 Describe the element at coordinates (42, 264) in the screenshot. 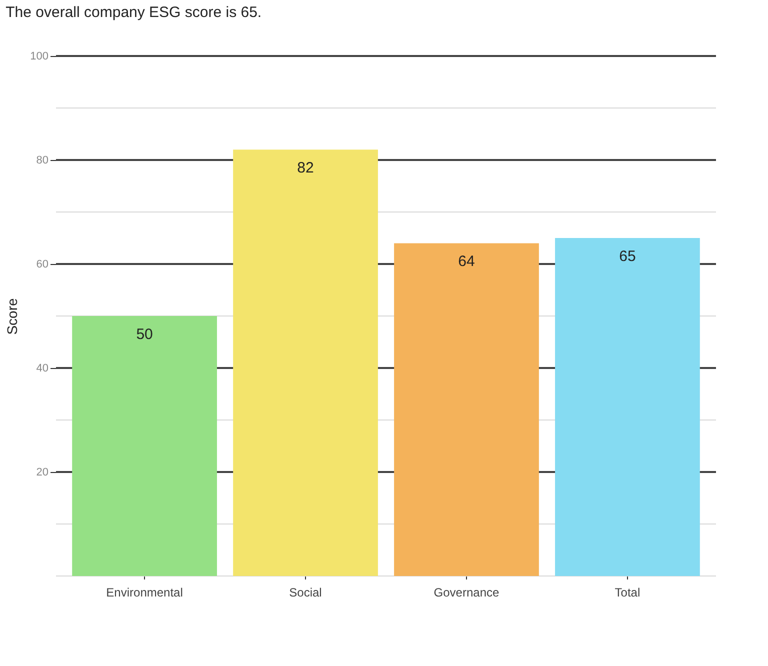

I see `y-tick-label: 60` at that location.